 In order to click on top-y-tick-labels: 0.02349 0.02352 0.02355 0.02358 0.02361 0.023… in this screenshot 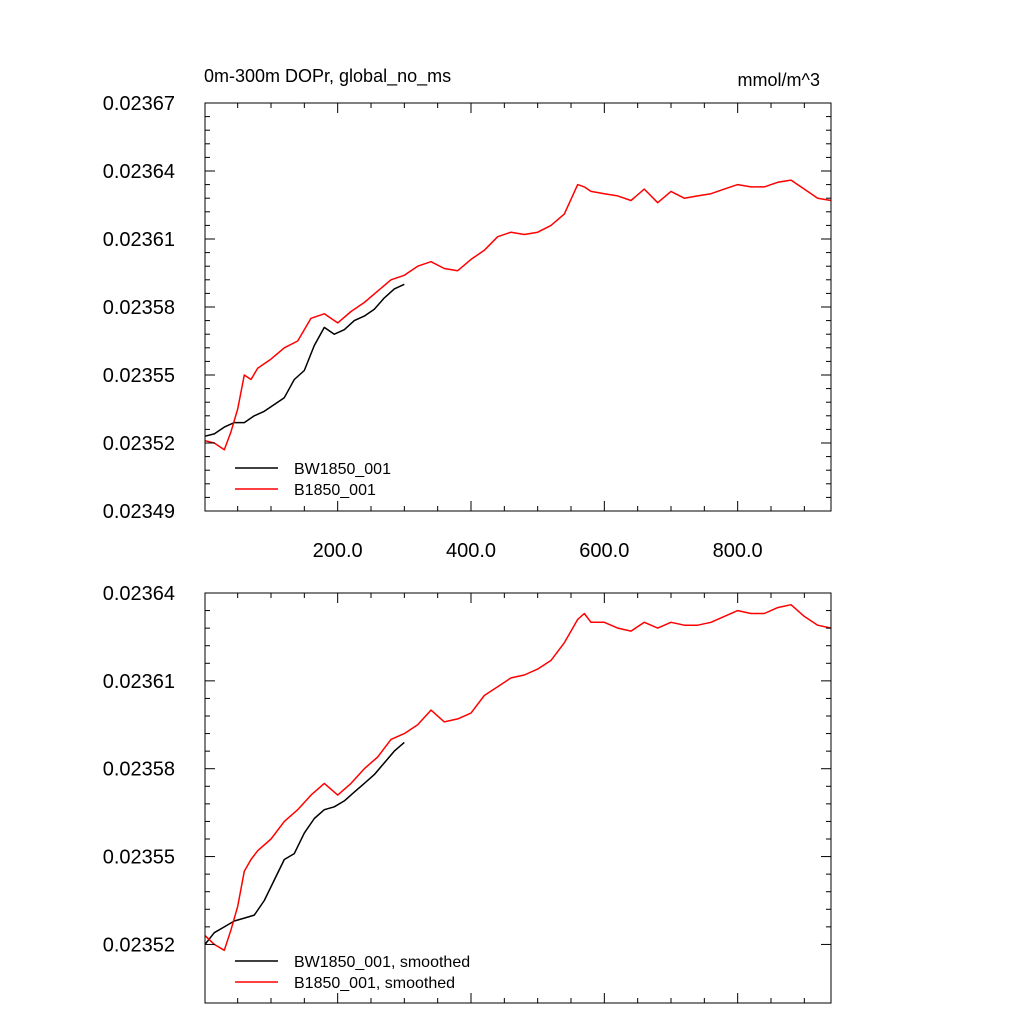, I will do `click(139, 308)`.